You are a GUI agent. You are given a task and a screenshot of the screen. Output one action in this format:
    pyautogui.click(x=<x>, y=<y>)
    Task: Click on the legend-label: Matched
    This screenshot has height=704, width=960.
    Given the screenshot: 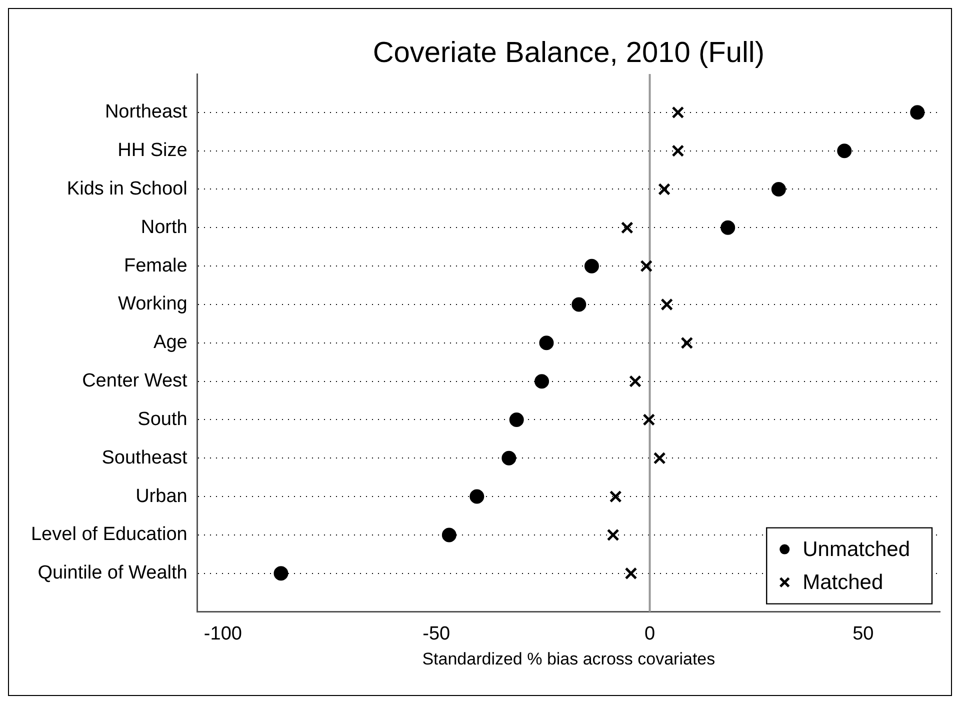 What is the action you would take?
    pyautogui.click(x=843, y=582)
    